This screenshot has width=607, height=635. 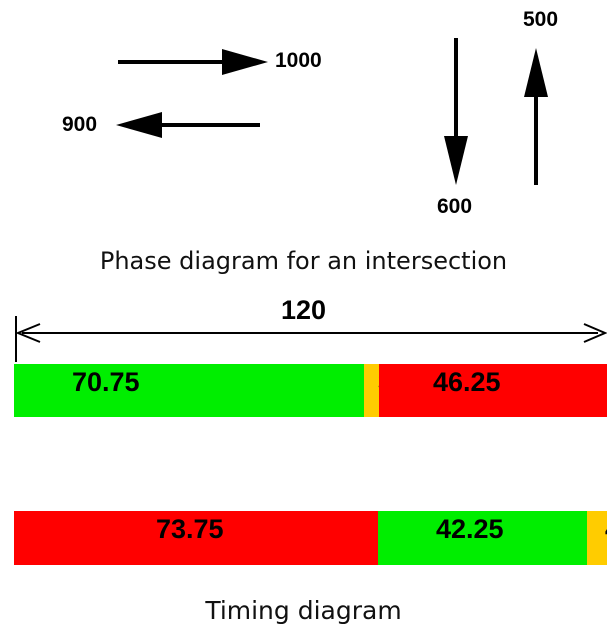 What do you see at coordinates (188, 125) in the screenshot?
I see `westbound-arrow` at bounding box center [188, 125].